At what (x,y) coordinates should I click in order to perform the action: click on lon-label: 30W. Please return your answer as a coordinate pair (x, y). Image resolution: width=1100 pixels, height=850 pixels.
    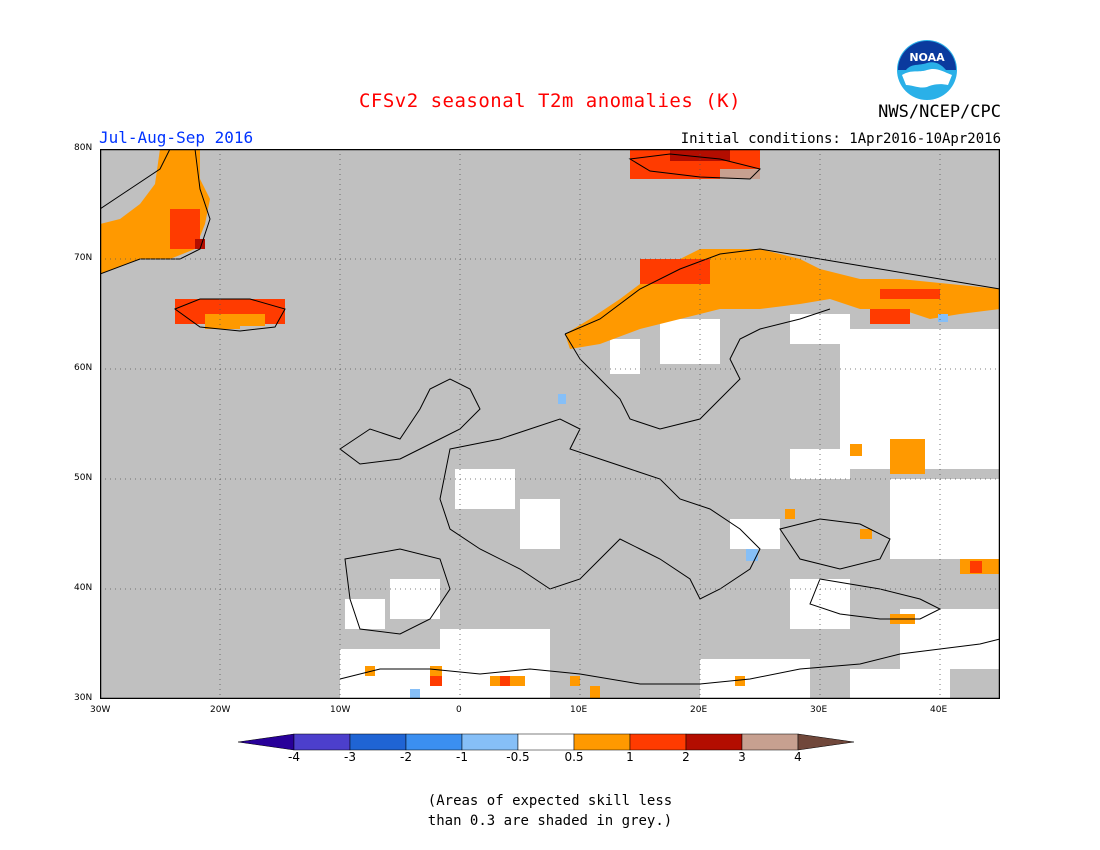
    Looking at the image, I should click on (100, 710).